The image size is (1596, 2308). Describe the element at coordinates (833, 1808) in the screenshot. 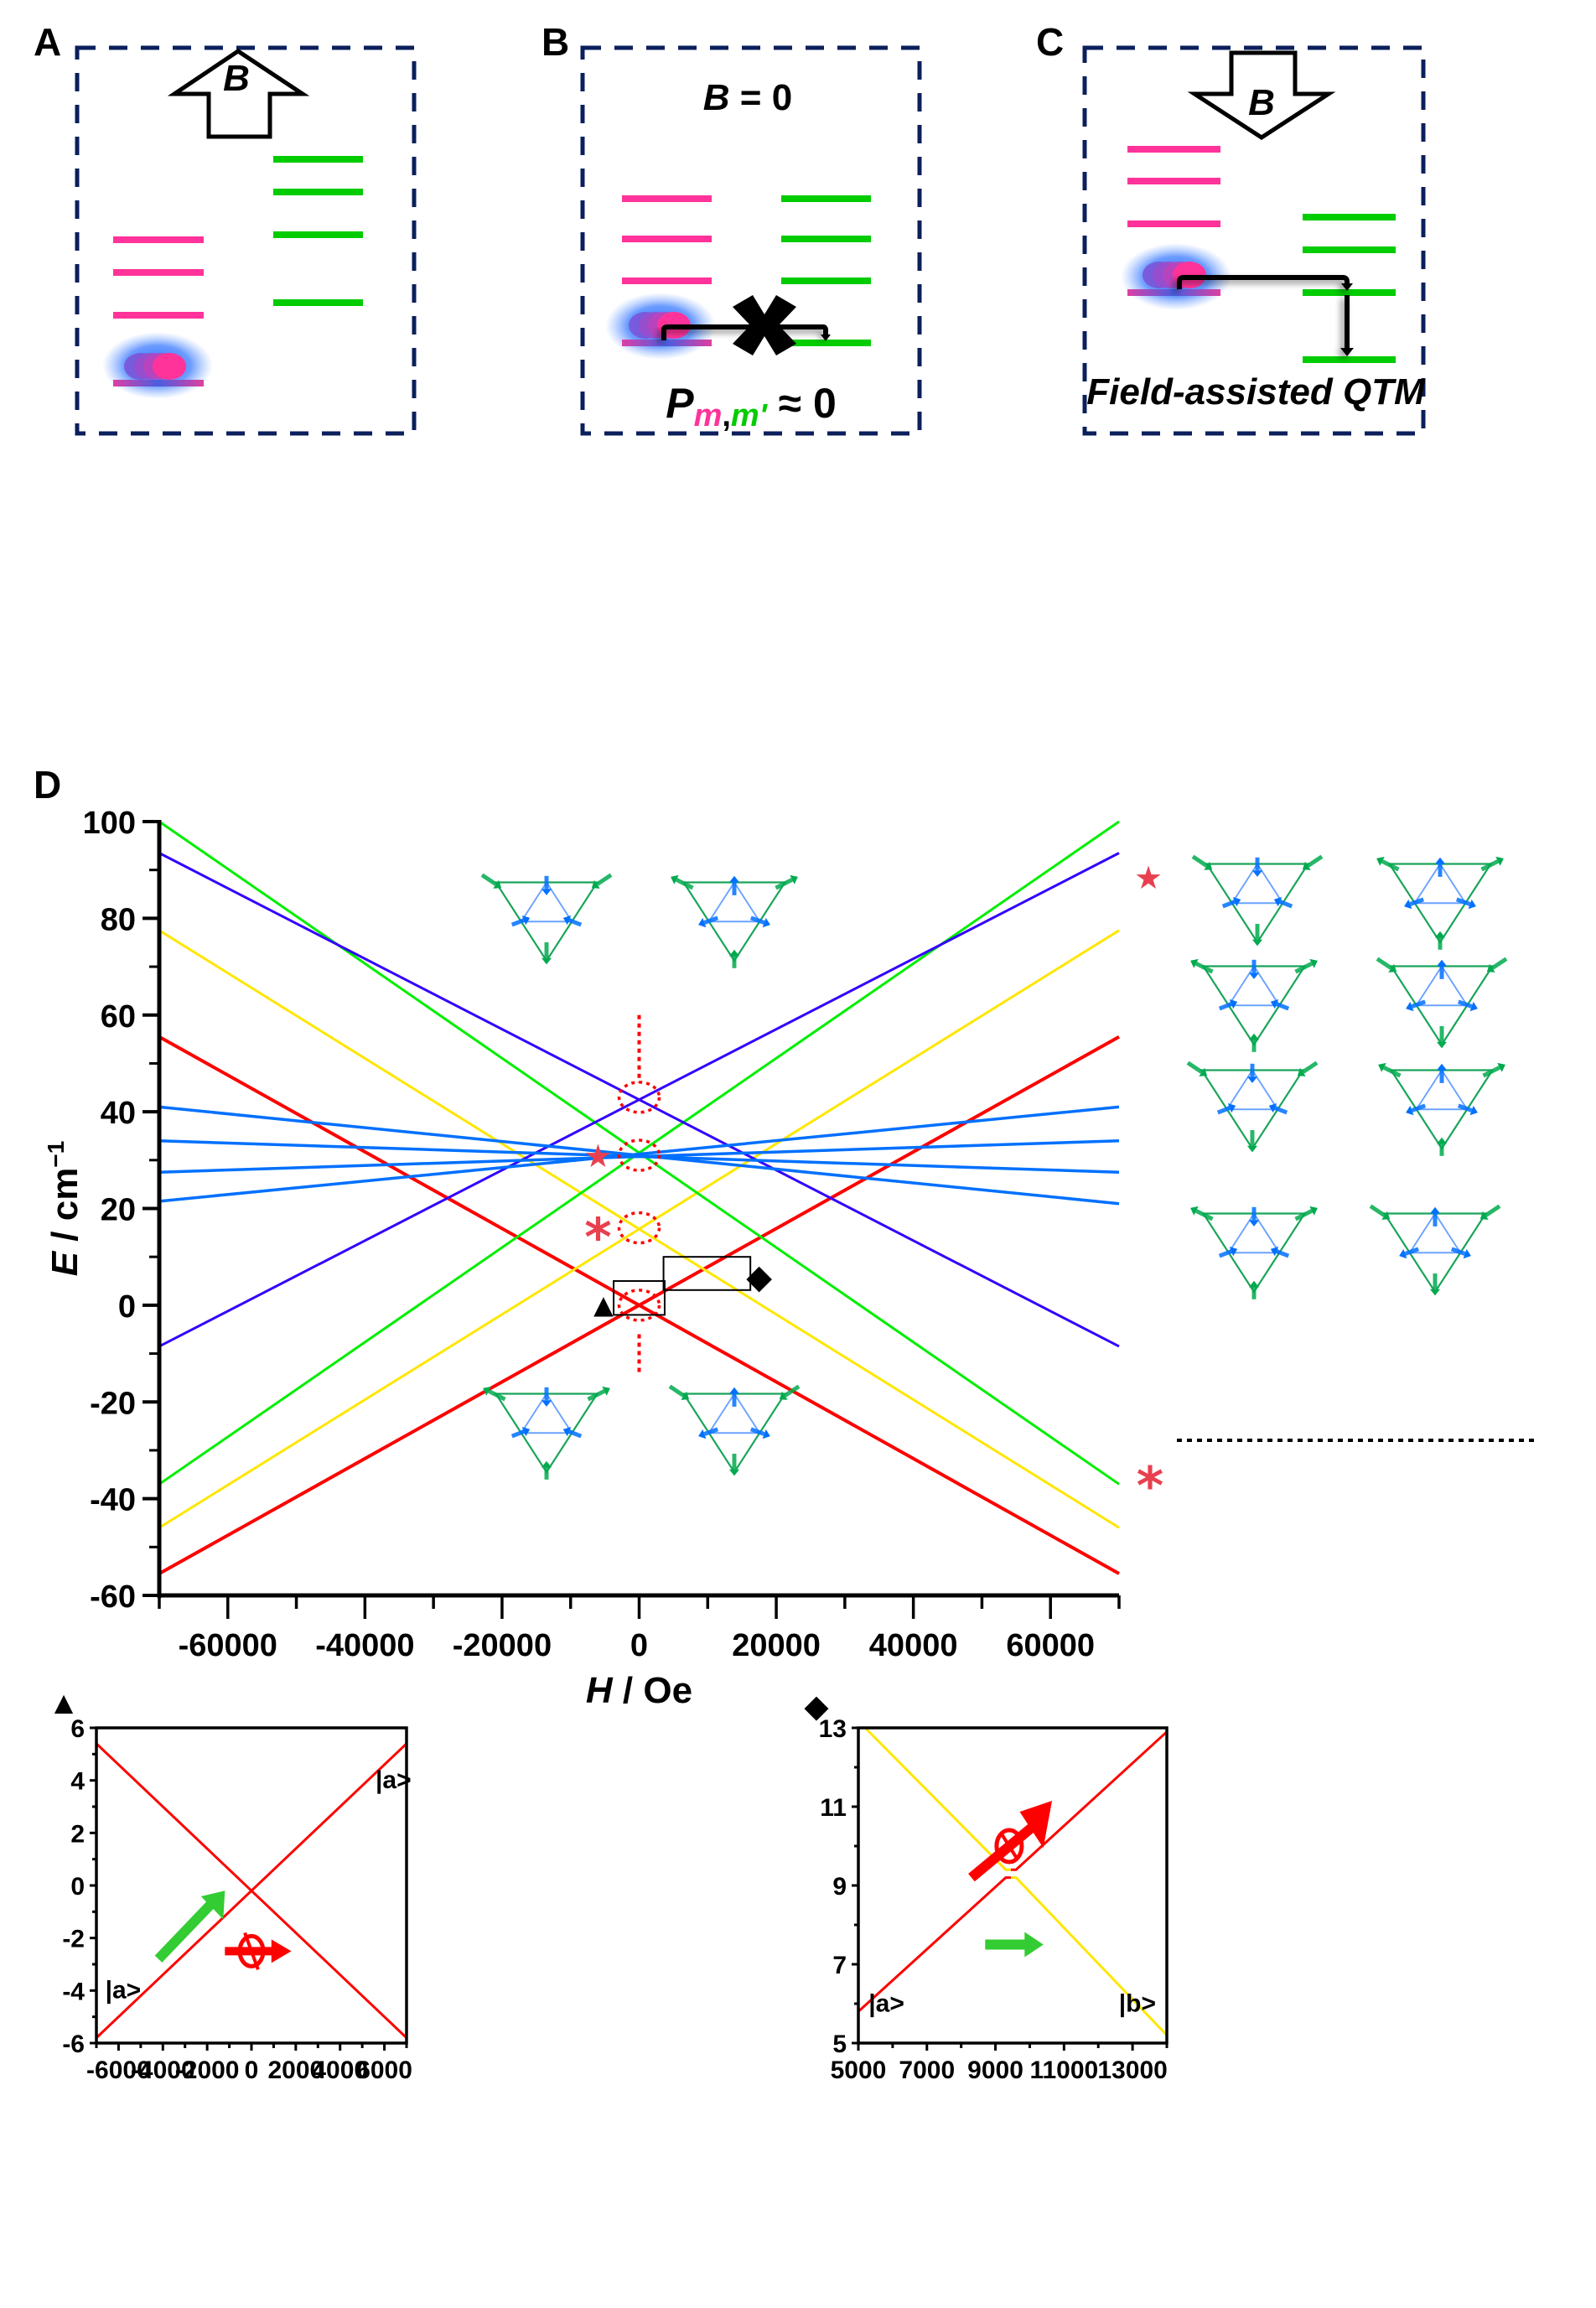

I see `y-tick-label: 11` at that location.